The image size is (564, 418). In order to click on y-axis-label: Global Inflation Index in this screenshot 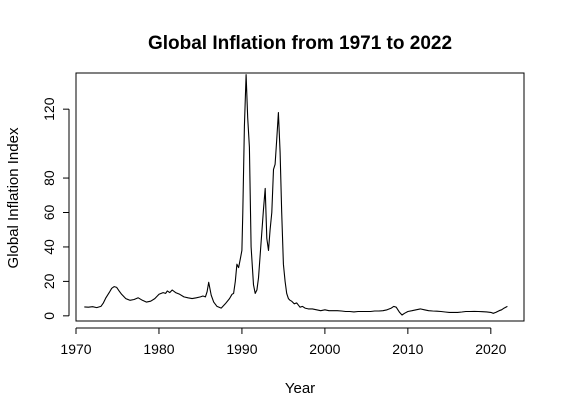, I will do `click(13, 197)`.